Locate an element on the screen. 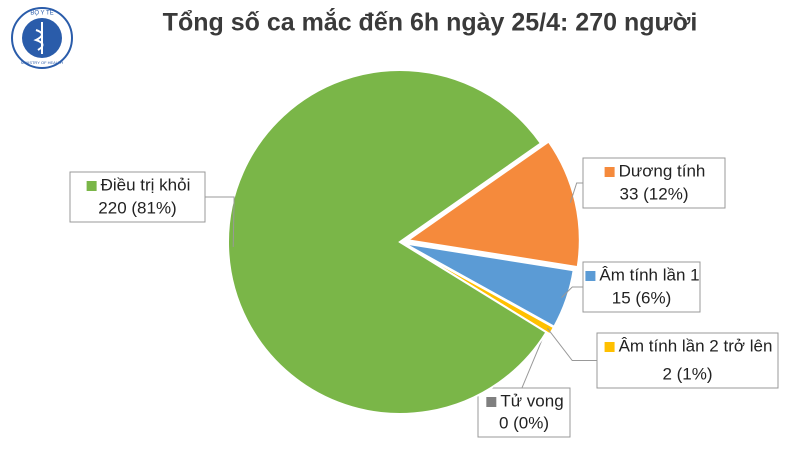 The height and width of the screenshot is (450, 800). value-label: 220 (81%) is located at coordinates (137, 207).